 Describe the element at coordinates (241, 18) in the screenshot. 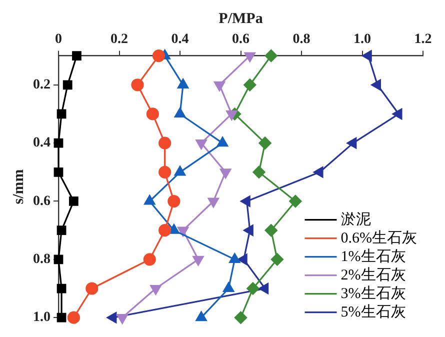

I see `x-axis-title: P/MPa` at that location.